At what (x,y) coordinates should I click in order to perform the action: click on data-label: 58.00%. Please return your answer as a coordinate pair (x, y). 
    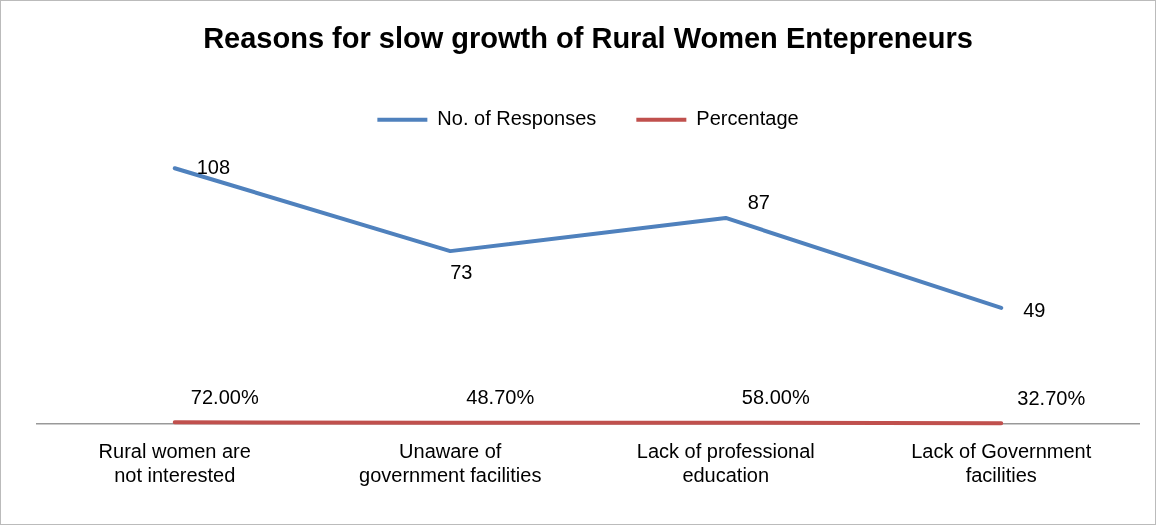
    Looking at the image, I should click on (775, 397).